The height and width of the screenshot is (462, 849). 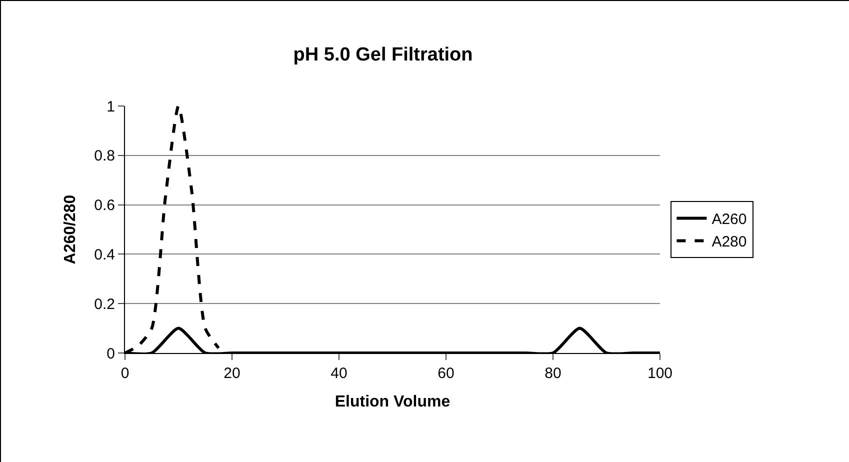 I want to click on x-tick-label: 20, so click(x=232, y=373).